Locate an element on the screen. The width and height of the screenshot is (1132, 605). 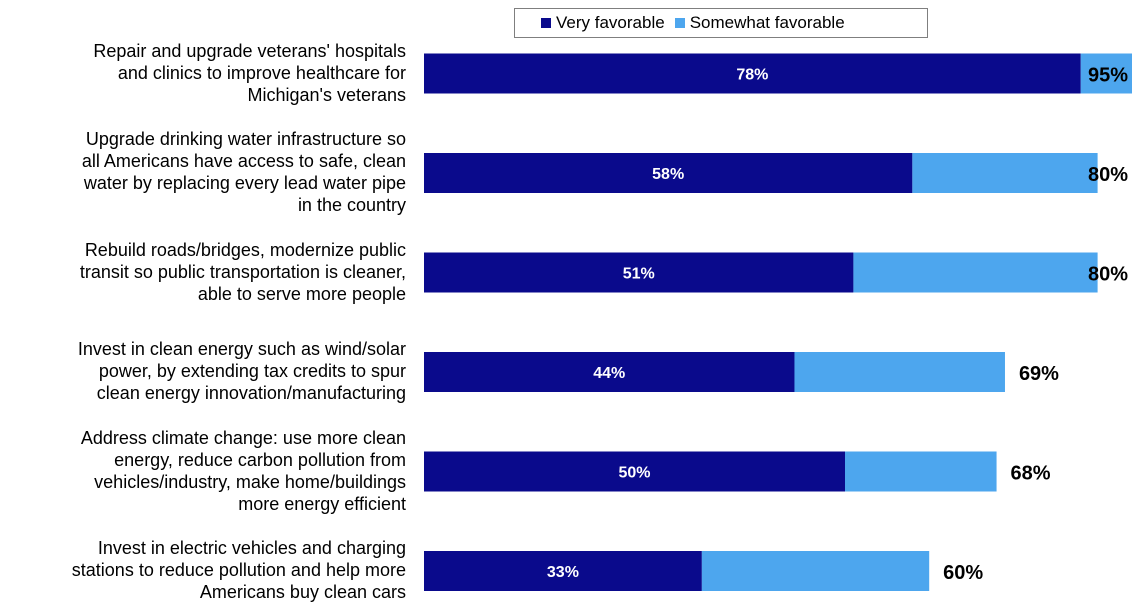
legend-label-somewhat-favorable: Somewhat favorable is located at coordinates (767, 22).